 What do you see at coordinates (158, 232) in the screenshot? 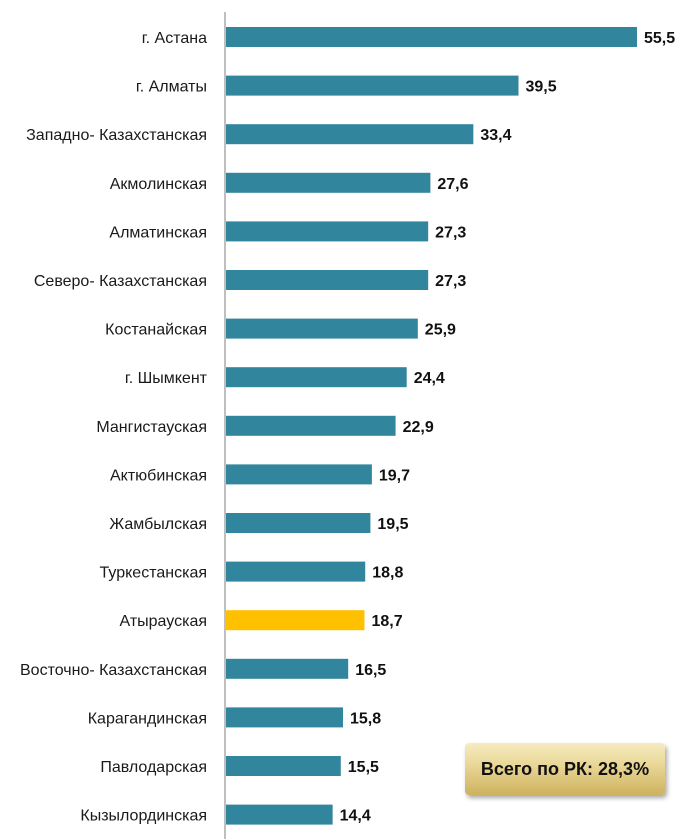
I see `category-label: Алматинская` at bounding box center [158, 232].